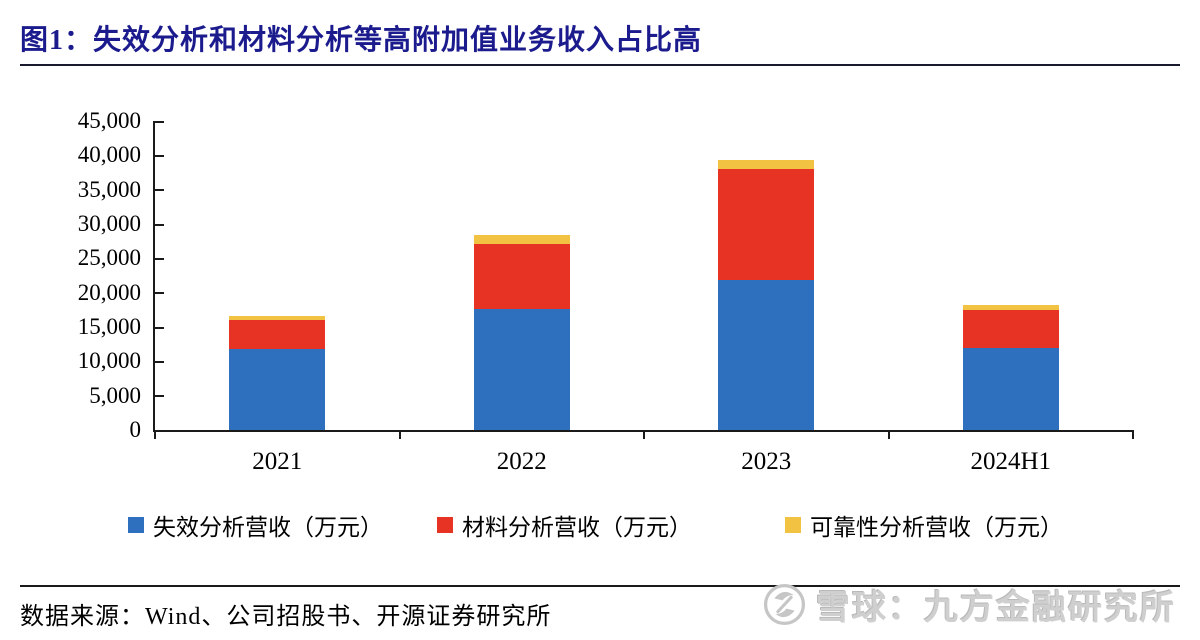  I want to click on y-axis-tick-label: 35,000, so click(109, 189).